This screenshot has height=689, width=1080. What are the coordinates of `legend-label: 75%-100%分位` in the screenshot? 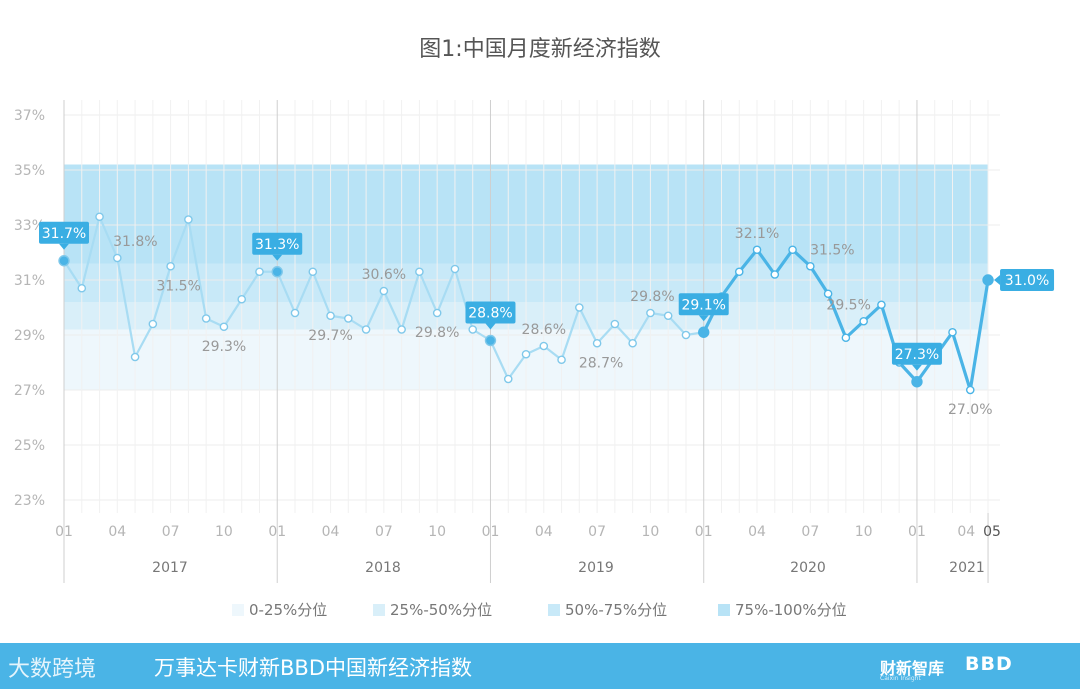 It's located at (791, 610).